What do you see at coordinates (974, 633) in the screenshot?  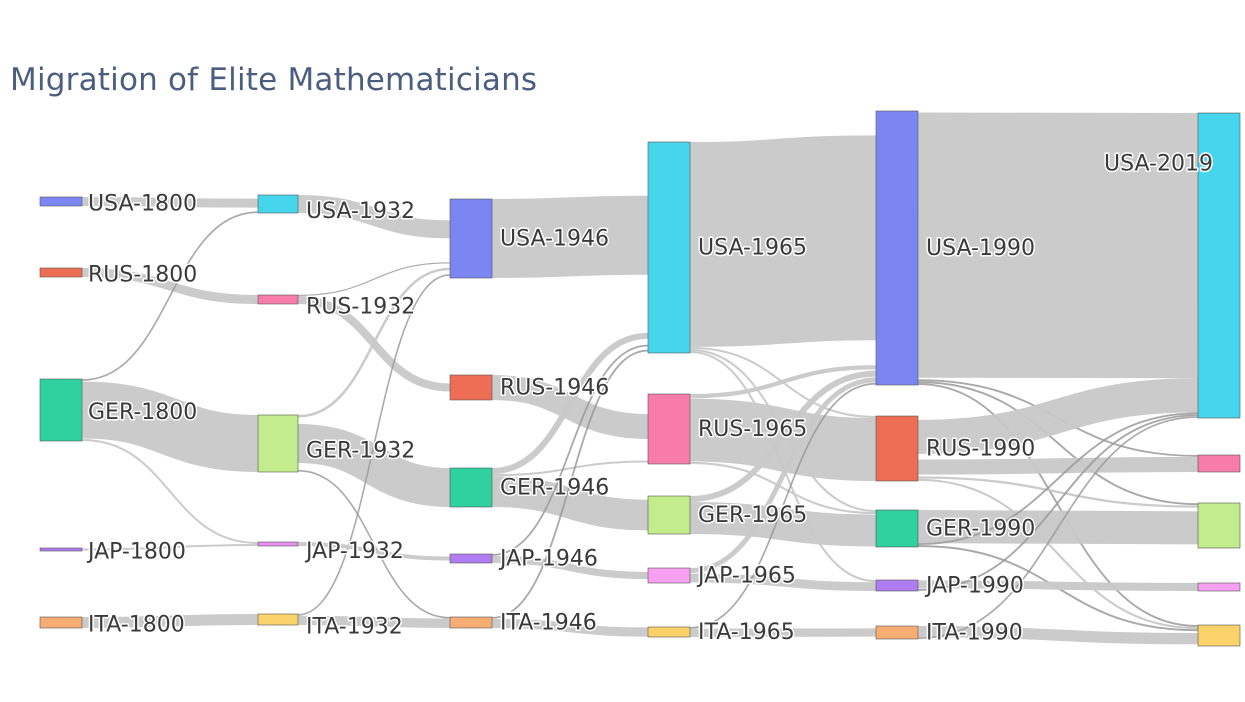 I see `node-label-ita-1990: ITA-1990` at bounding box center [974, 633].